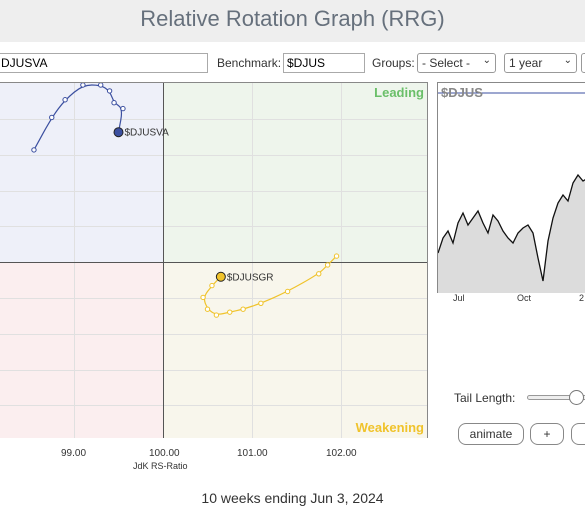 The height and width of the screenshot is (512, 585). What do you see at coordinates (324, 63) in the screenshot?
I see `benchmark-input` at bounding box center [324, 63].